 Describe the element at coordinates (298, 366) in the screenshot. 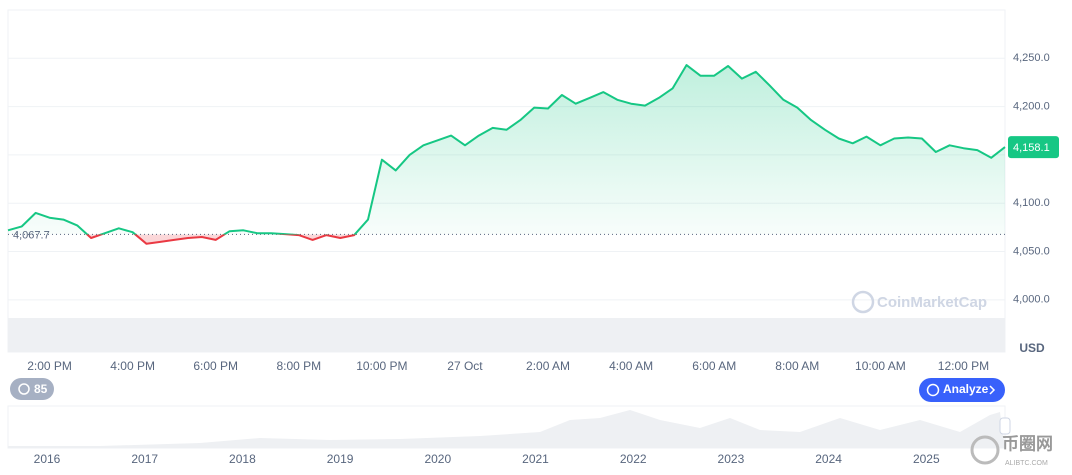

I see `x-tick-label: 8:00 PM` at that location.